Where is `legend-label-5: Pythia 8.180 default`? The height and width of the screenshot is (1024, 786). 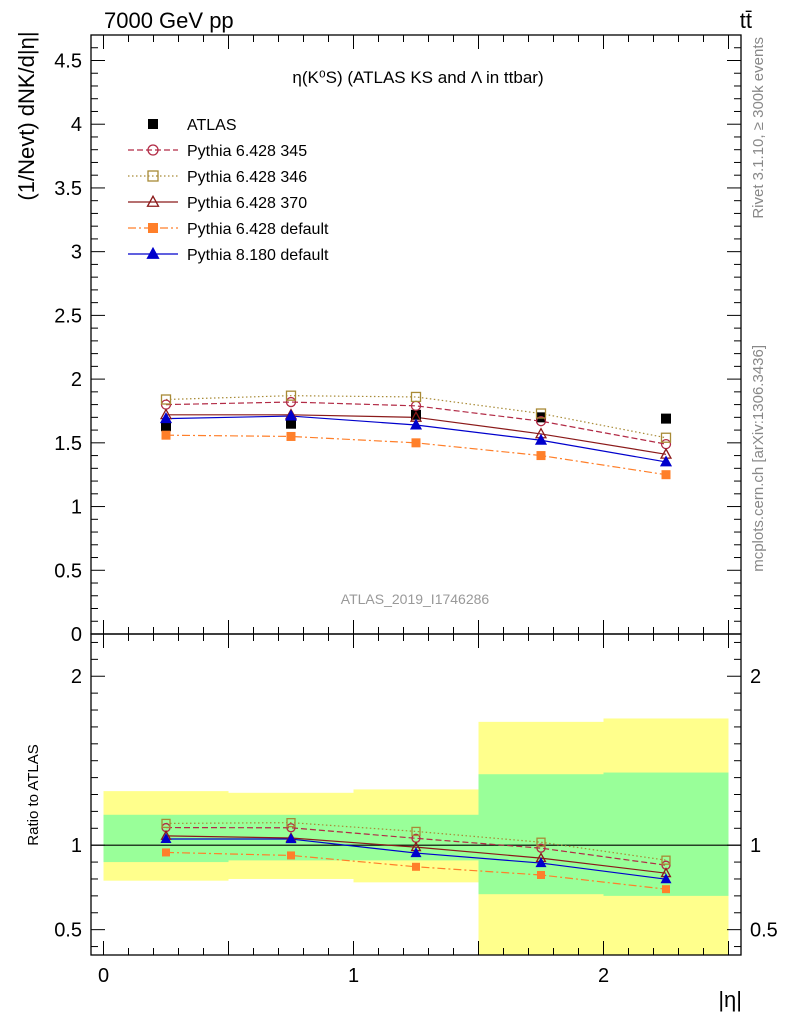 legend-label-5: Pythia 8.180 default is located at coordinates (258, 255).